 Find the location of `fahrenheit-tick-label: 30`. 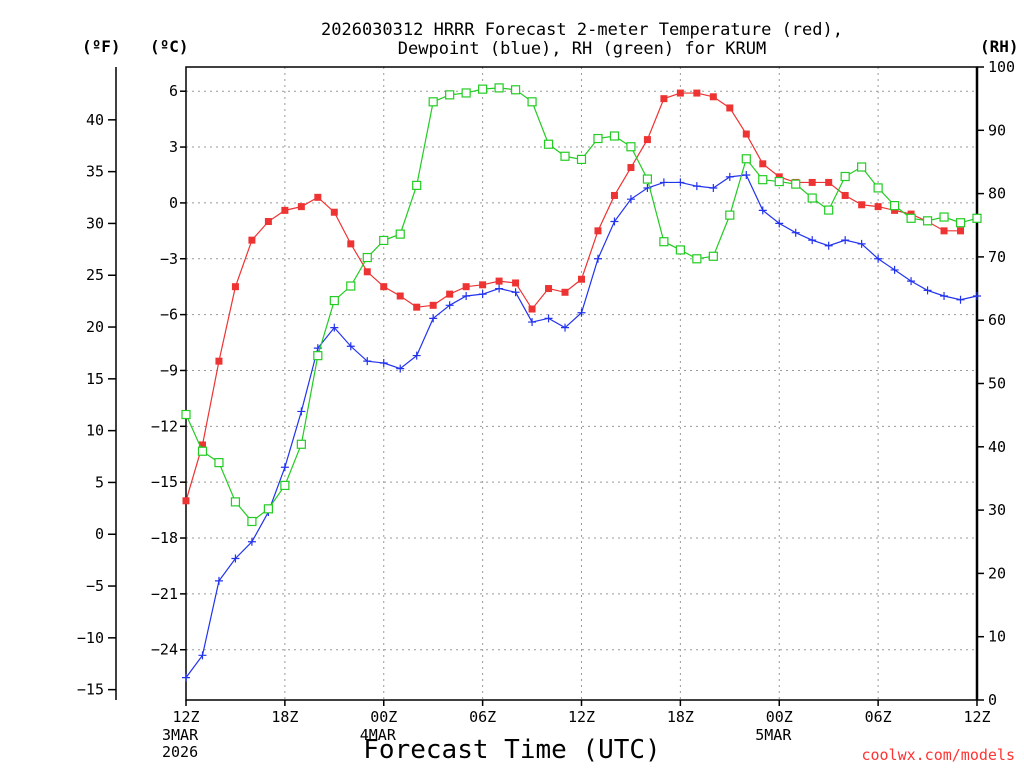

fahrenheit-tick-label: 30 is located at coordinates (95, 223).